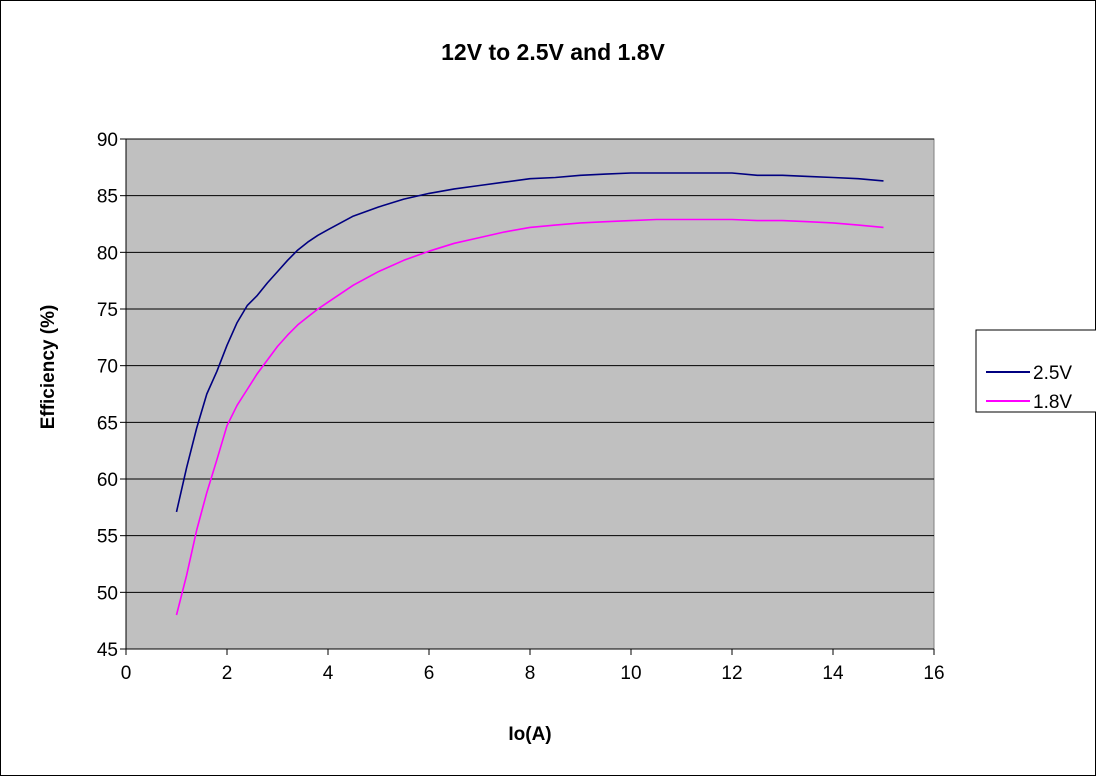 The image size is (1096, 776). What do you see at coordinates (227, 673) in the screenshot?
I see `x-tick-label: 2` at bounding box center [227, 673].